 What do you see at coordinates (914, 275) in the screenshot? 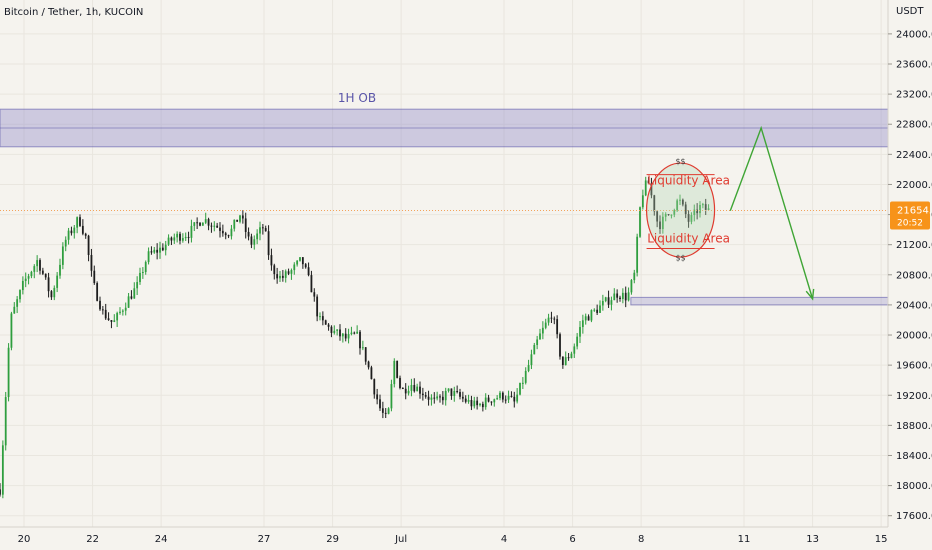
I see `price-tick-label: 20800.0` at bounding box center [914, 275].